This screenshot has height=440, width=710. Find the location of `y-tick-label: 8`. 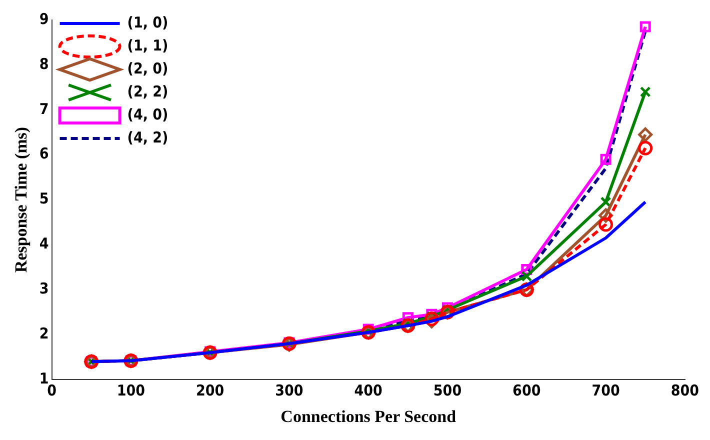

y-tick-label: 8 is located at coordinates (44, 63).